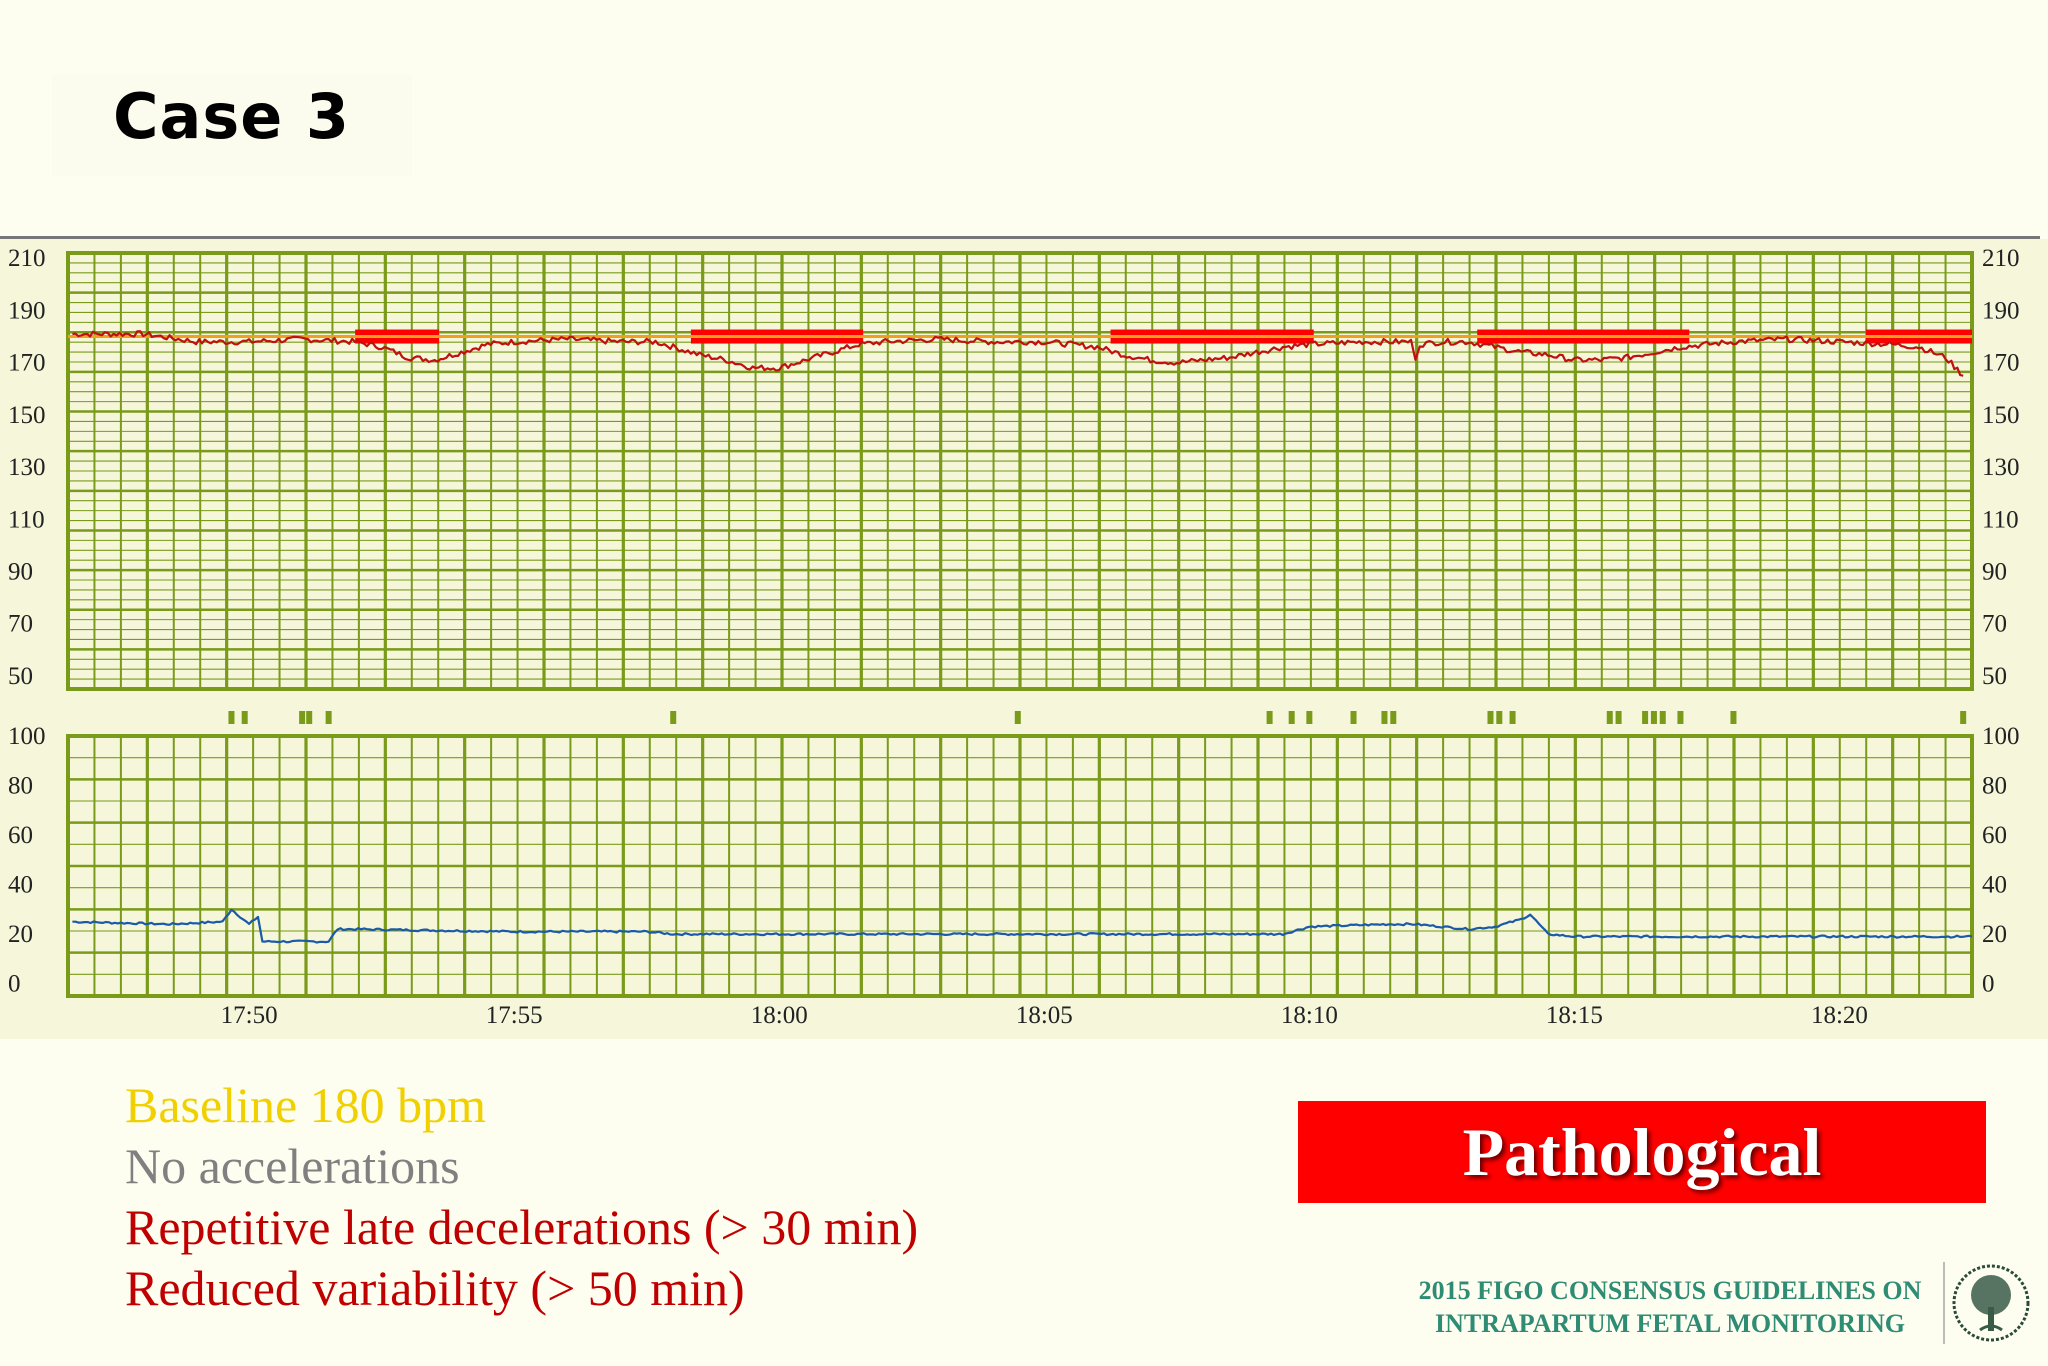  I want to click on fhr-y-tick-right: 210, so click(2001, 258).